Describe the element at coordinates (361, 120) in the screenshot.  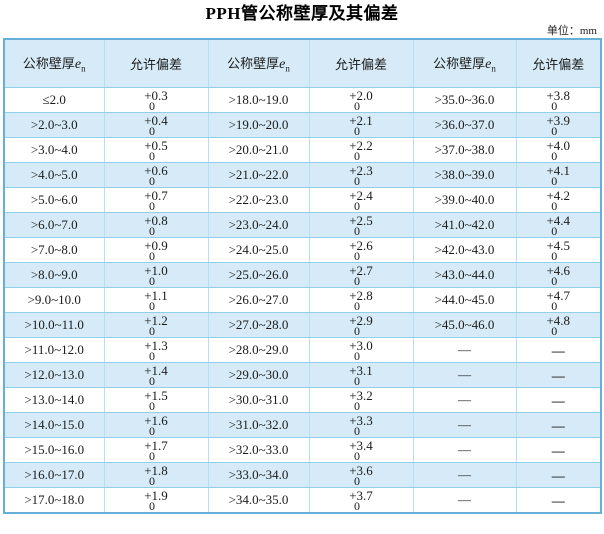
I see `deviation-upper: +2.1` at that location.